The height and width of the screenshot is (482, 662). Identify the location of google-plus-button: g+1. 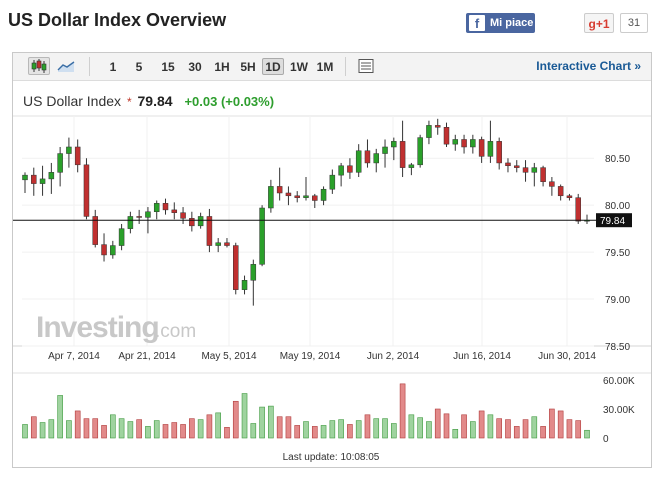
(599, 23).